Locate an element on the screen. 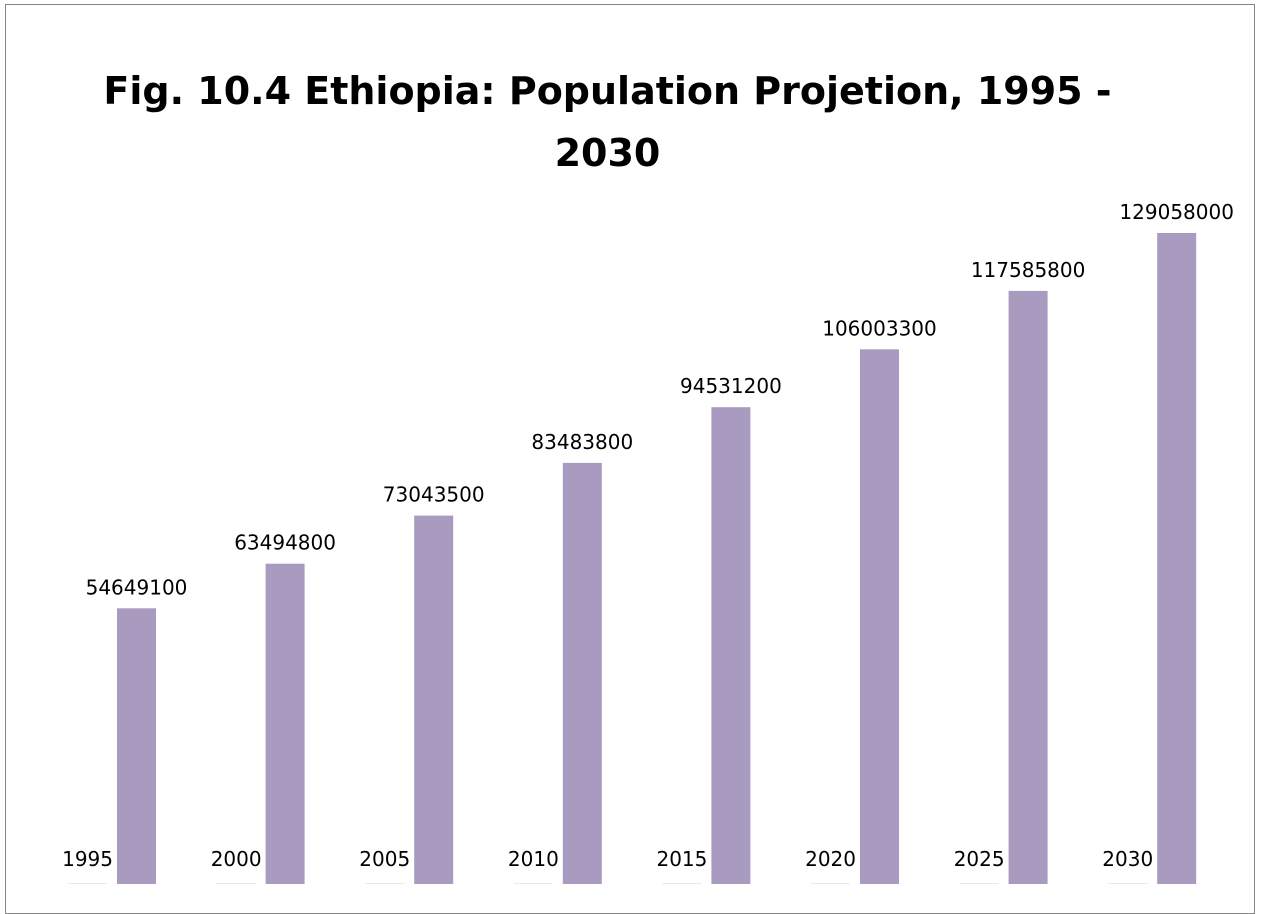  bar-2015 is located at coordinates (731, 645).